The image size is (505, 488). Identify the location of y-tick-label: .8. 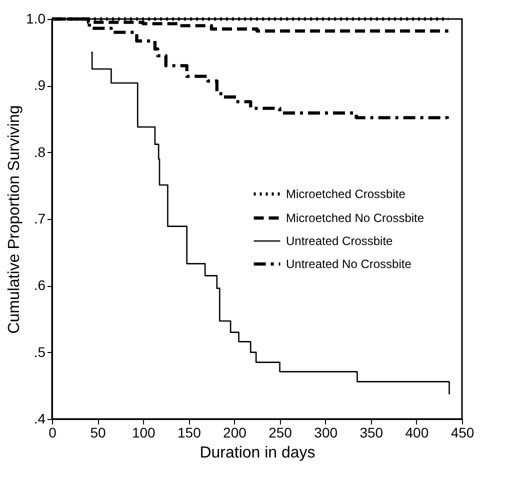
(40, 152).